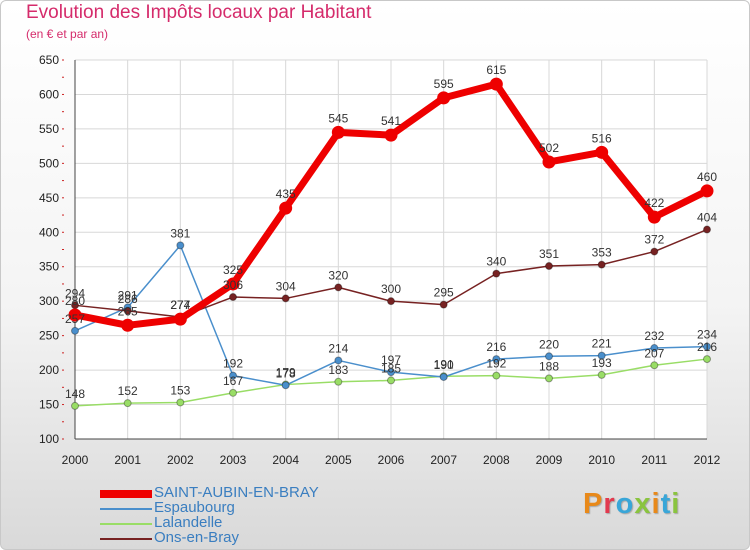  What do you see at coordinates (49, 405) in the screenshot?
I see `y-tick-label: 150` at bounding box center [49, 405].